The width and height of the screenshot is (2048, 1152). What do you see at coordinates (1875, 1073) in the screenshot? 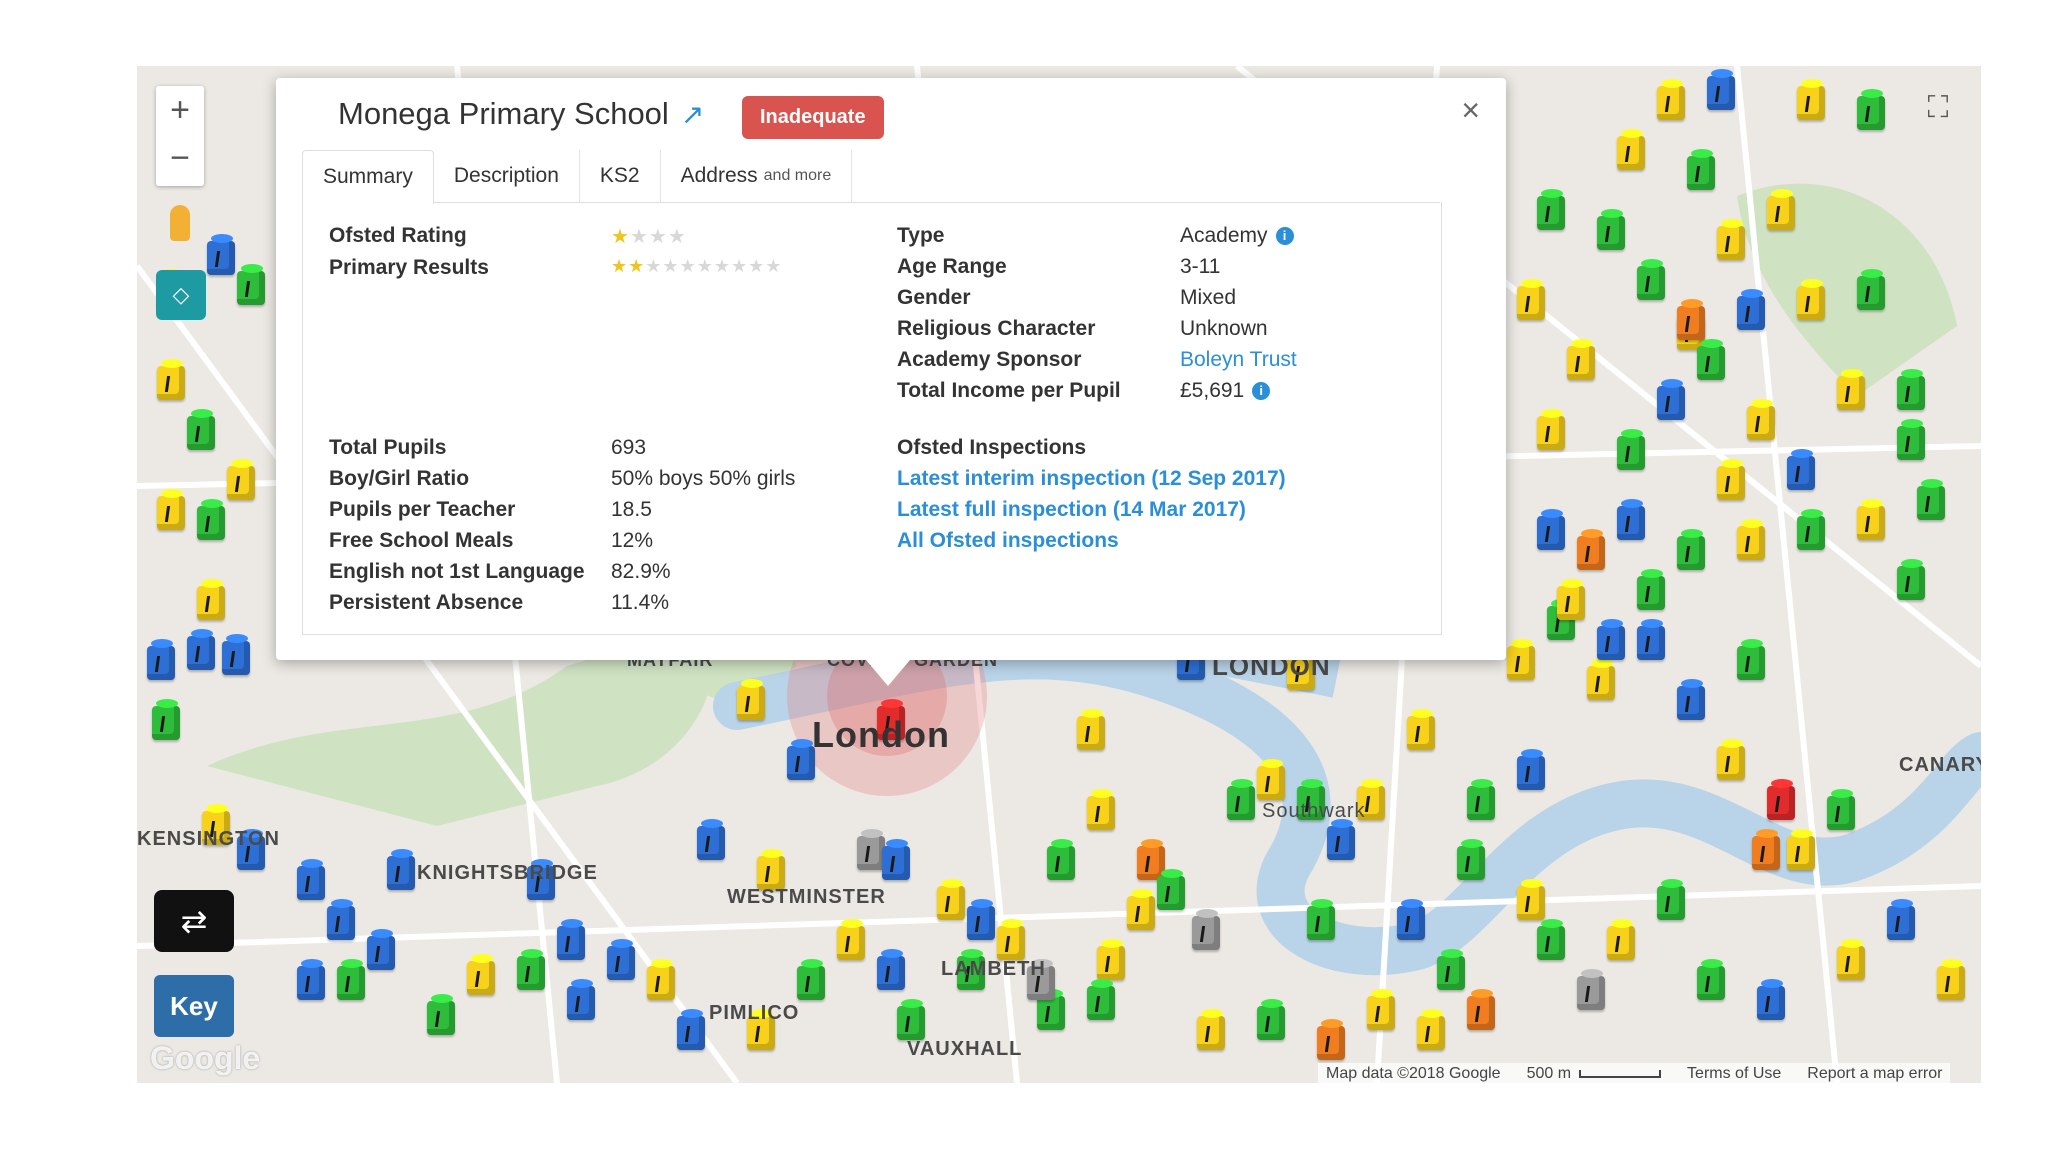
I see `report-error-link: Report a map error` at bounding box center [1875, 1073].